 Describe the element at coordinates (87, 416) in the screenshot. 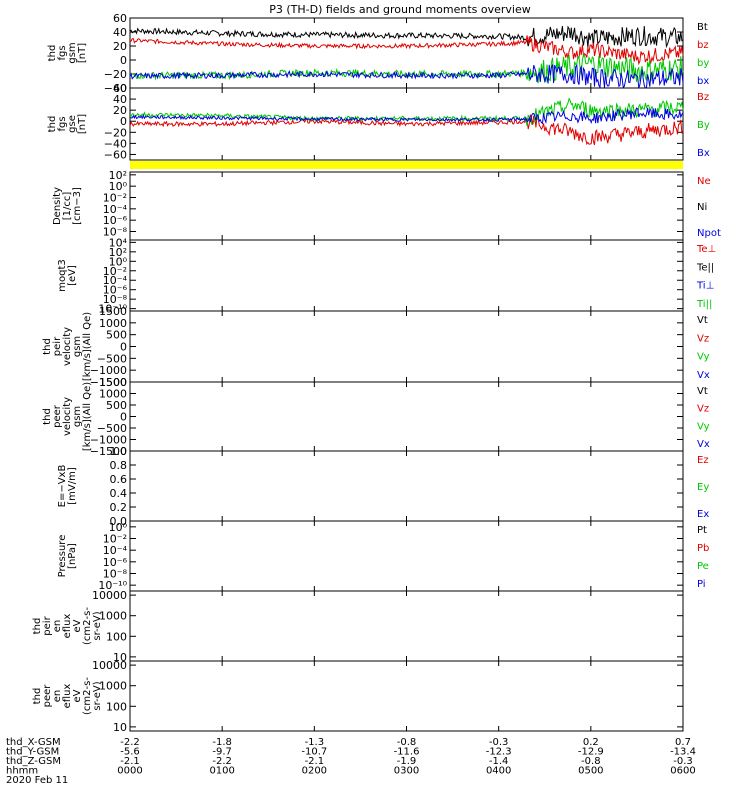

I see `y-axis-label: [km/s](All Qe)` at that location.